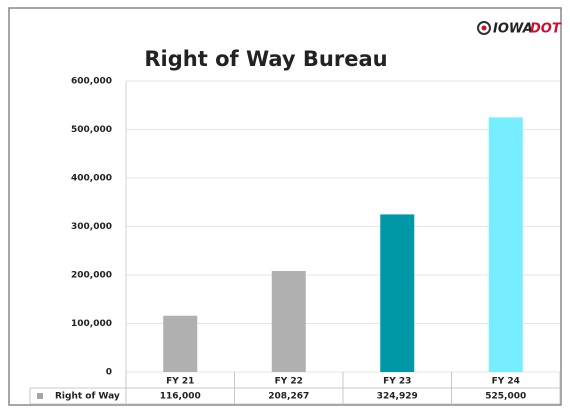  What do you see at coordinates (180, 397) in the screenshot?
I see `table-value: 116,000` at bounding box center [180, 397].